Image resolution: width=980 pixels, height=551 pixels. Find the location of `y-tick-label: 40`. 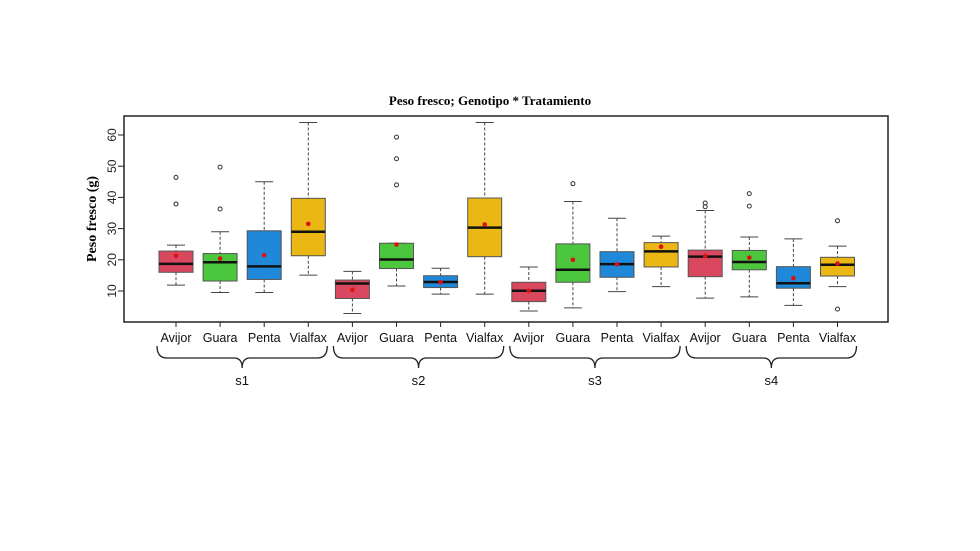

y-tick-label: 40 is located at coordinates (112, 197).